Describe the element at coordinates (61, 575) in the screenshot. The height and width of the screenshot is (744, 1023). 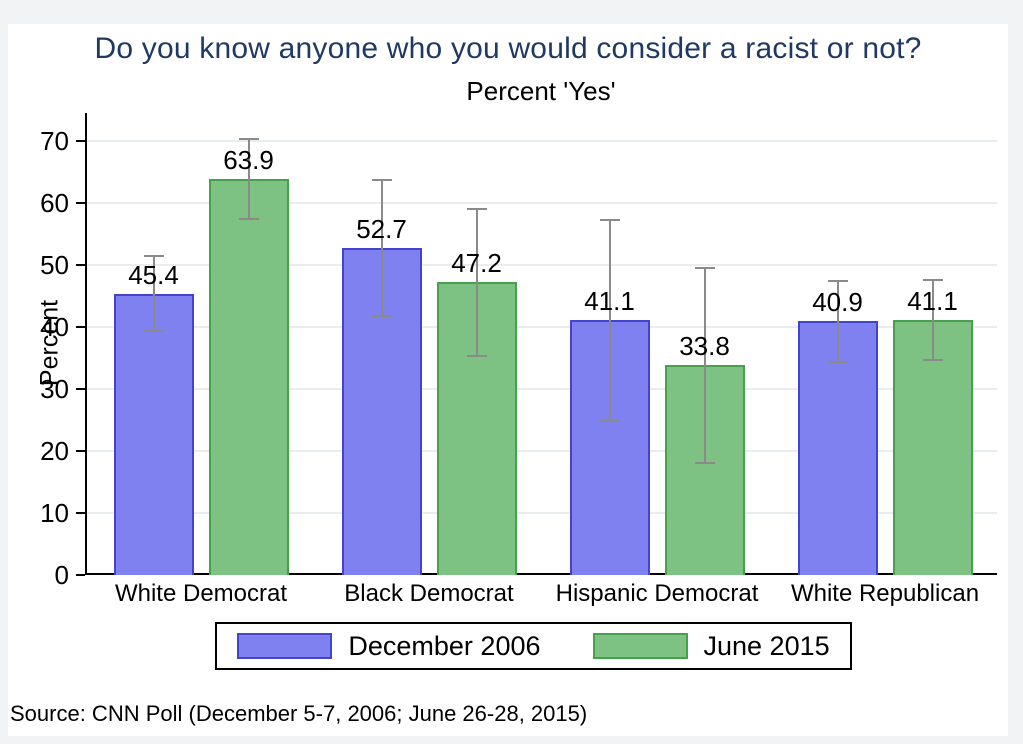
I see `y-tick-label-0: 0` at that location.